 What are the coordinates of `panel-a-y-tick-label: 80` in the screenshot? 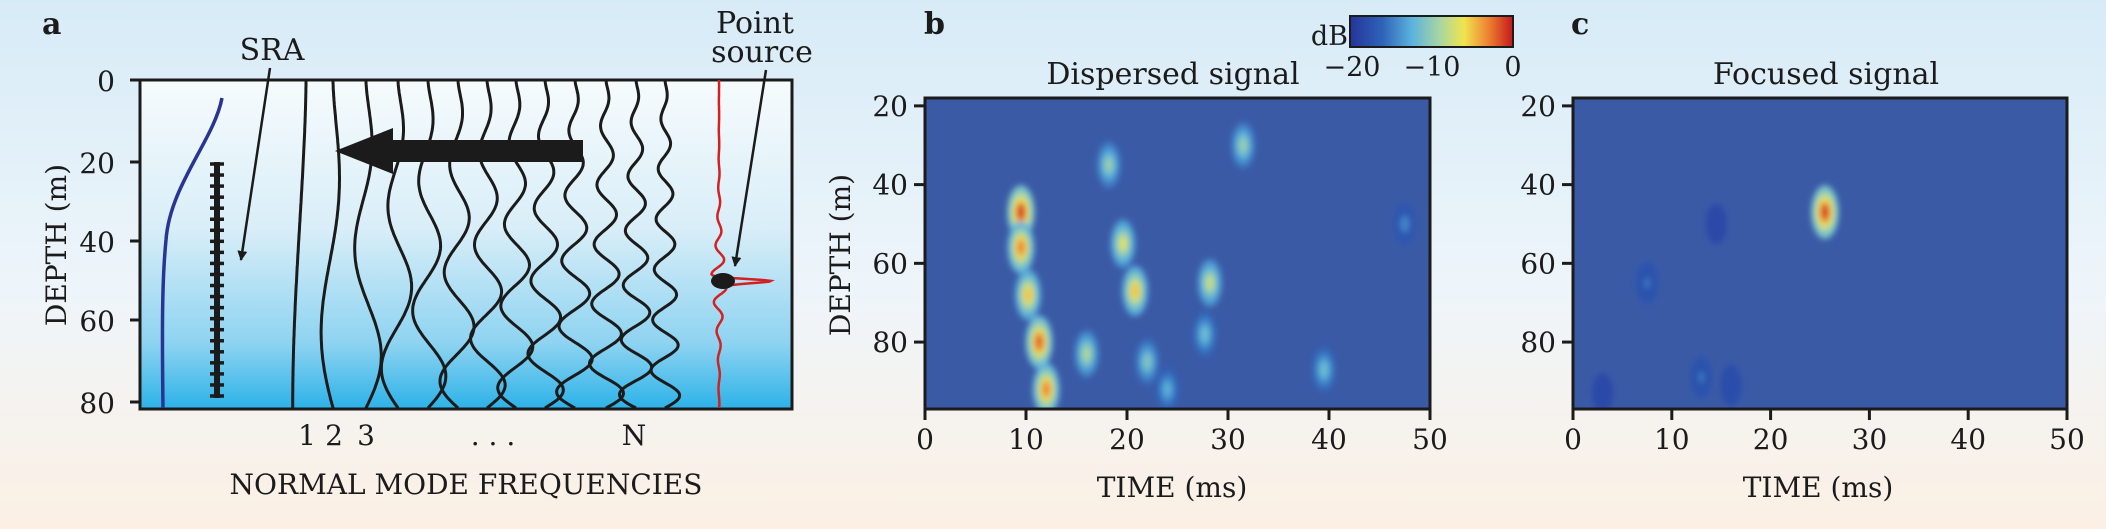 It's located at (97, 403).